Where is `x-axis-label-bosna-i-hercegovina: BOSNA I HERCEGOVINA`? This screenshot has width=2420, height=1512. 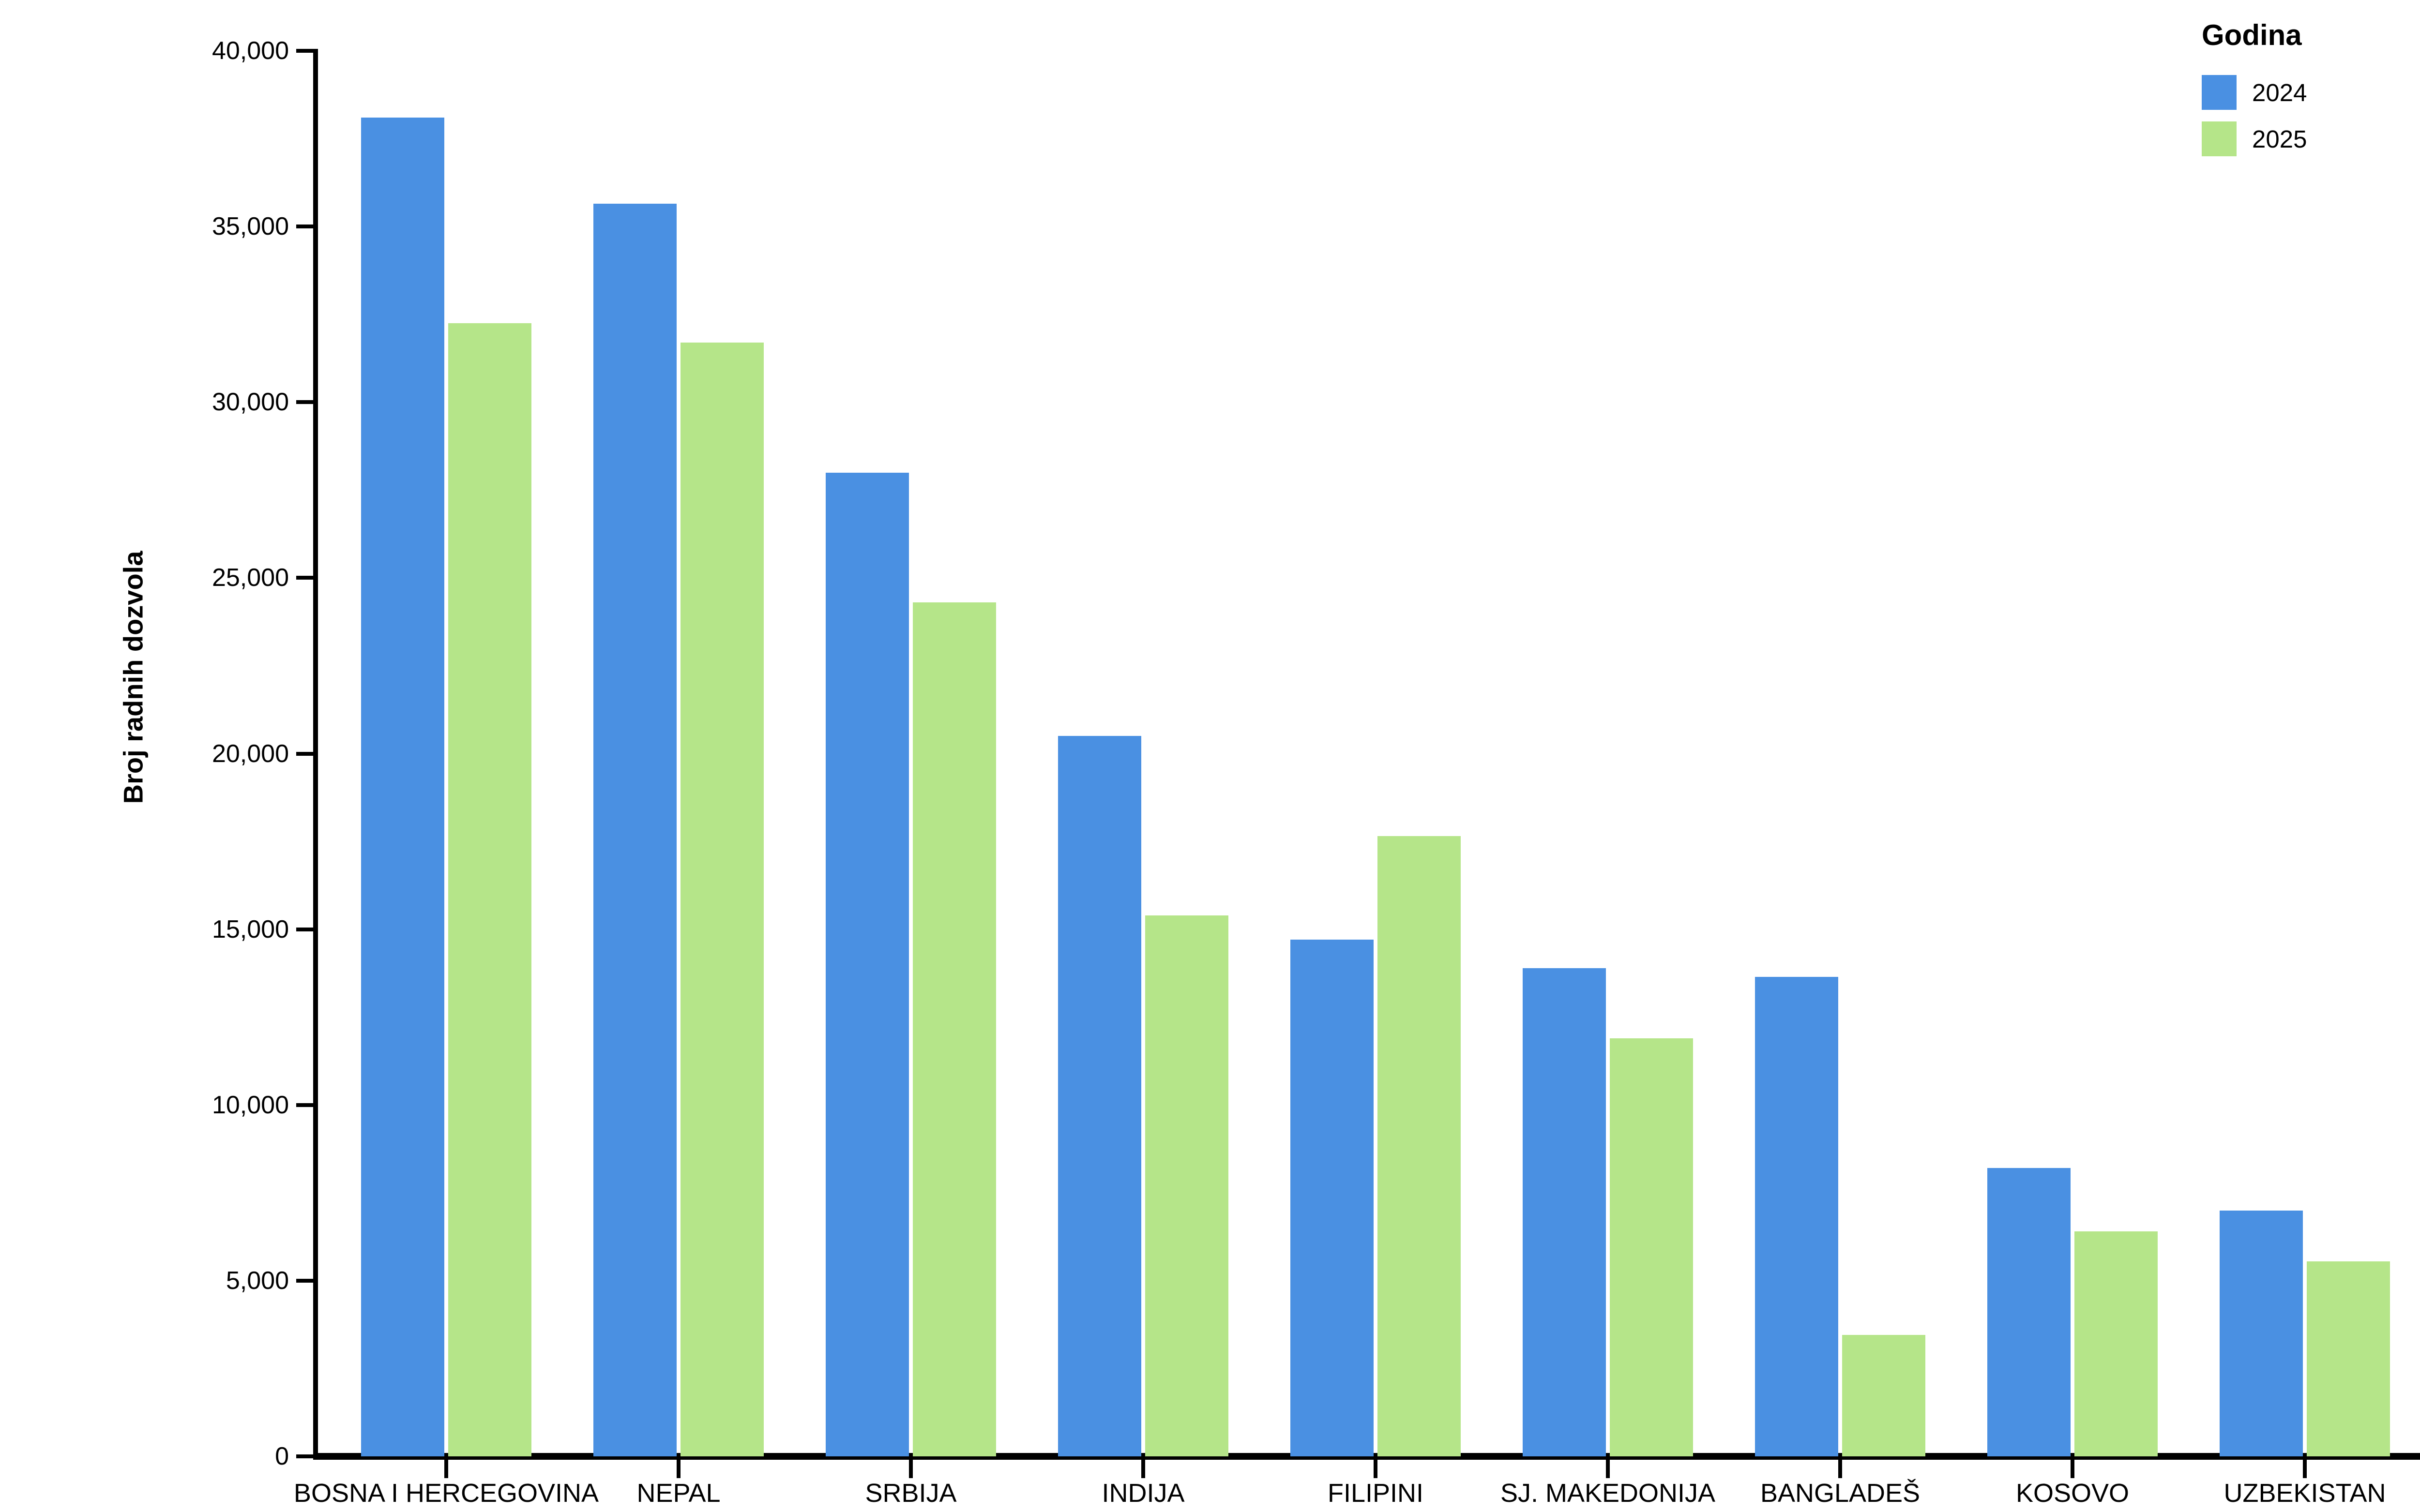
x-axis-label-bosna-i-hercegovina: BOSNA I HERCEGOVINA is located at coordinates (446, 1493).